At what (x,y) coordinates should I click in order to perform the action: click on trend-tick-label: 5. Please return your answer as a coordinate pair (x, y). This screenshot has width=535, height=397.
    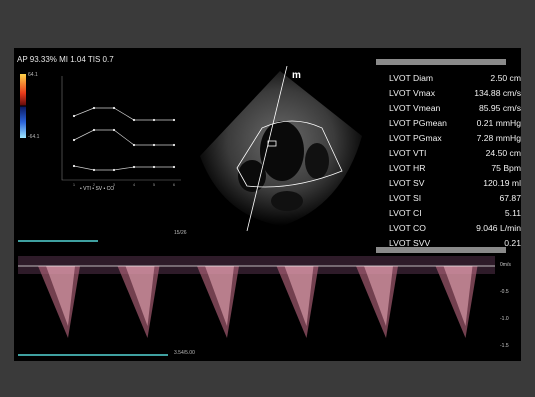
    Looking at the image, I should click on (154, 184).